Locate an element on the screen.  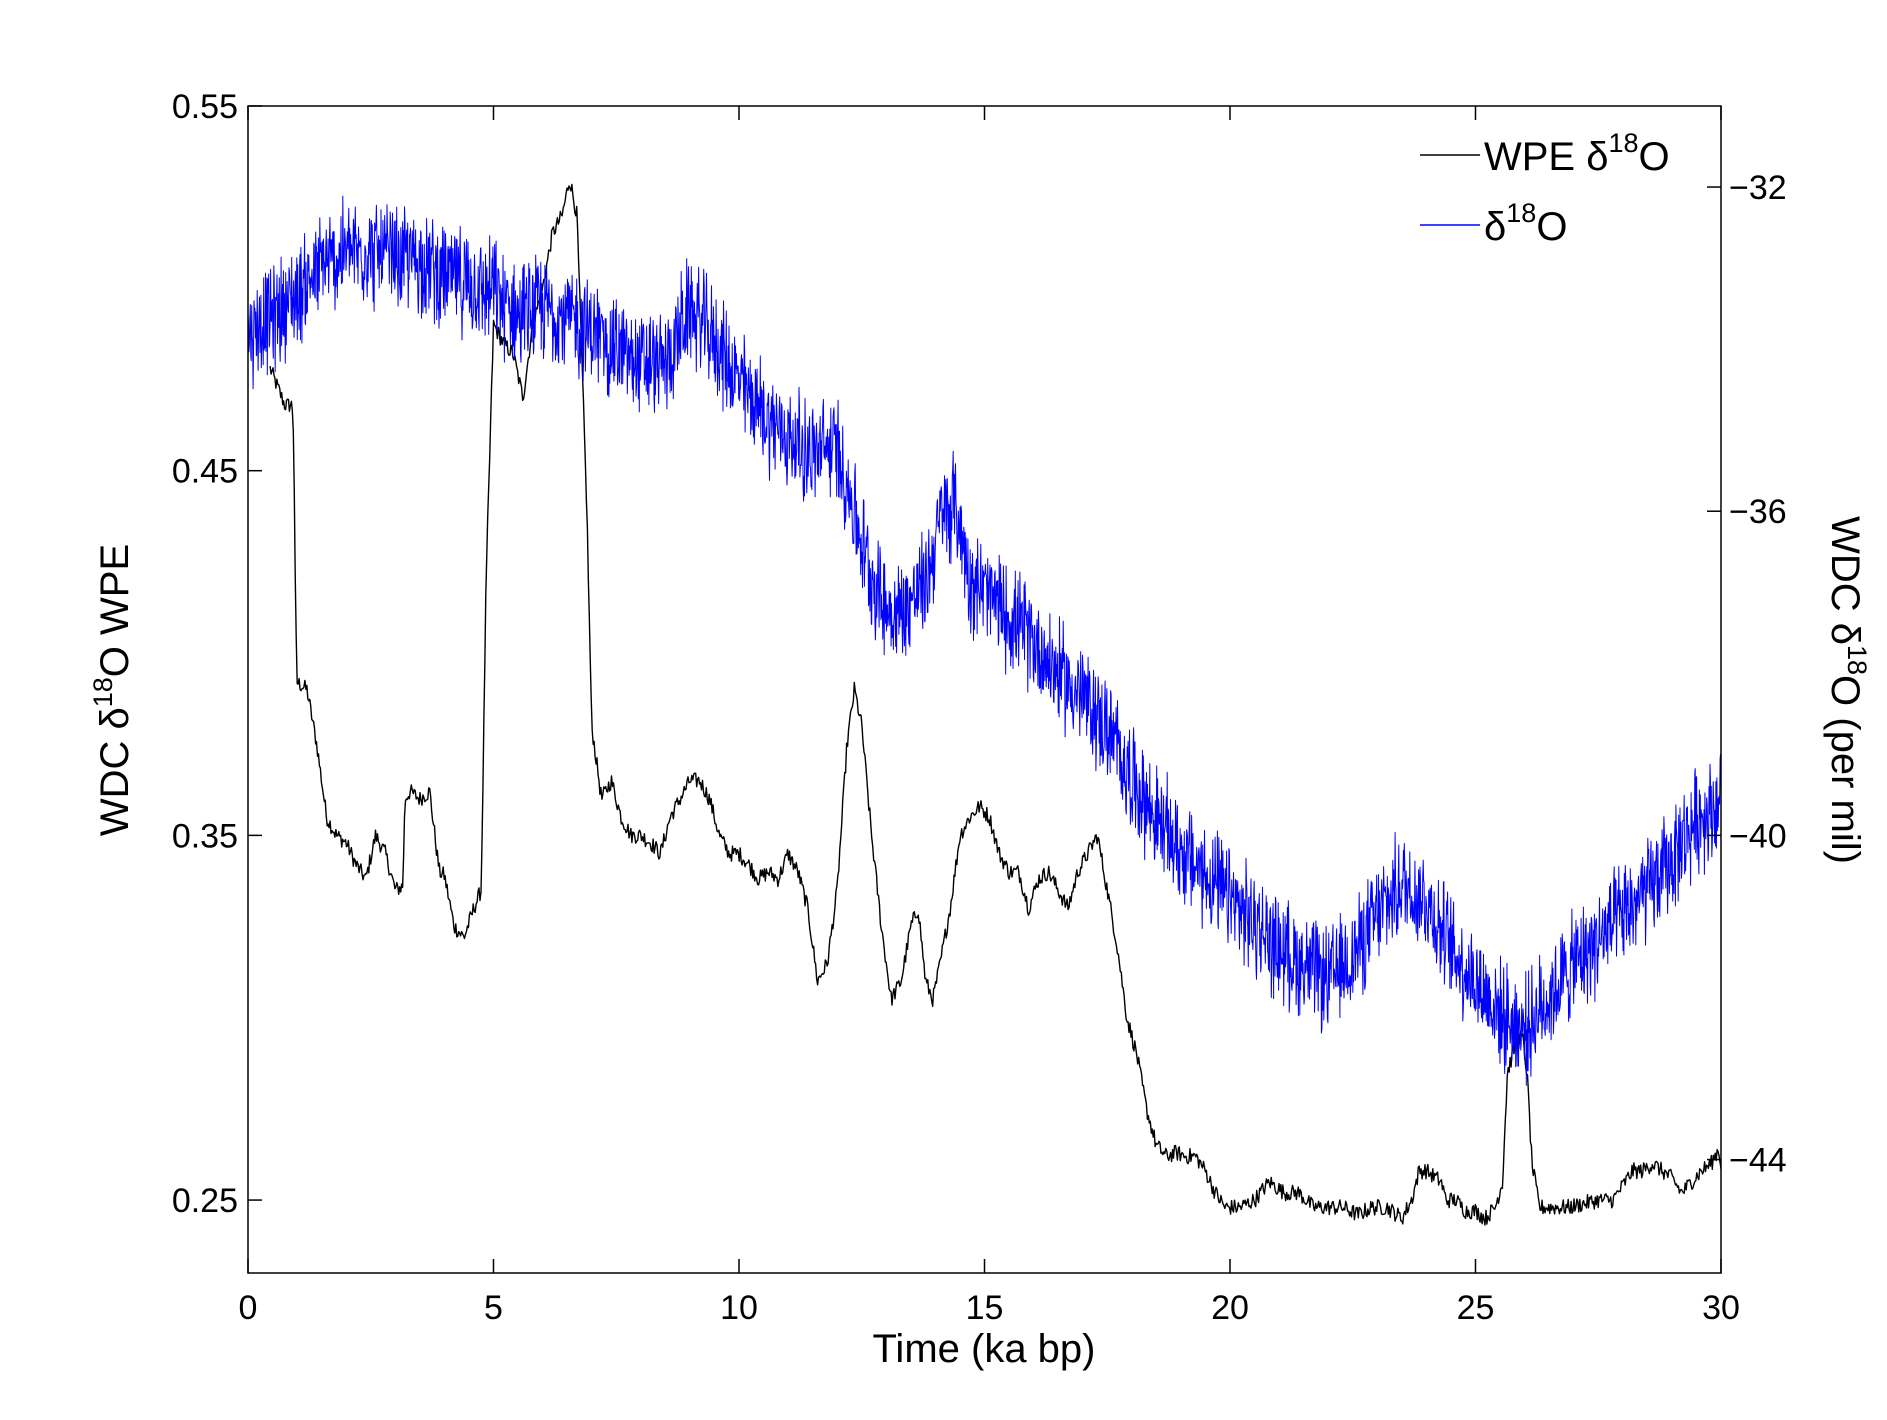
legend: WPE δ18O δ18O is located at coordinates (1545, 188).